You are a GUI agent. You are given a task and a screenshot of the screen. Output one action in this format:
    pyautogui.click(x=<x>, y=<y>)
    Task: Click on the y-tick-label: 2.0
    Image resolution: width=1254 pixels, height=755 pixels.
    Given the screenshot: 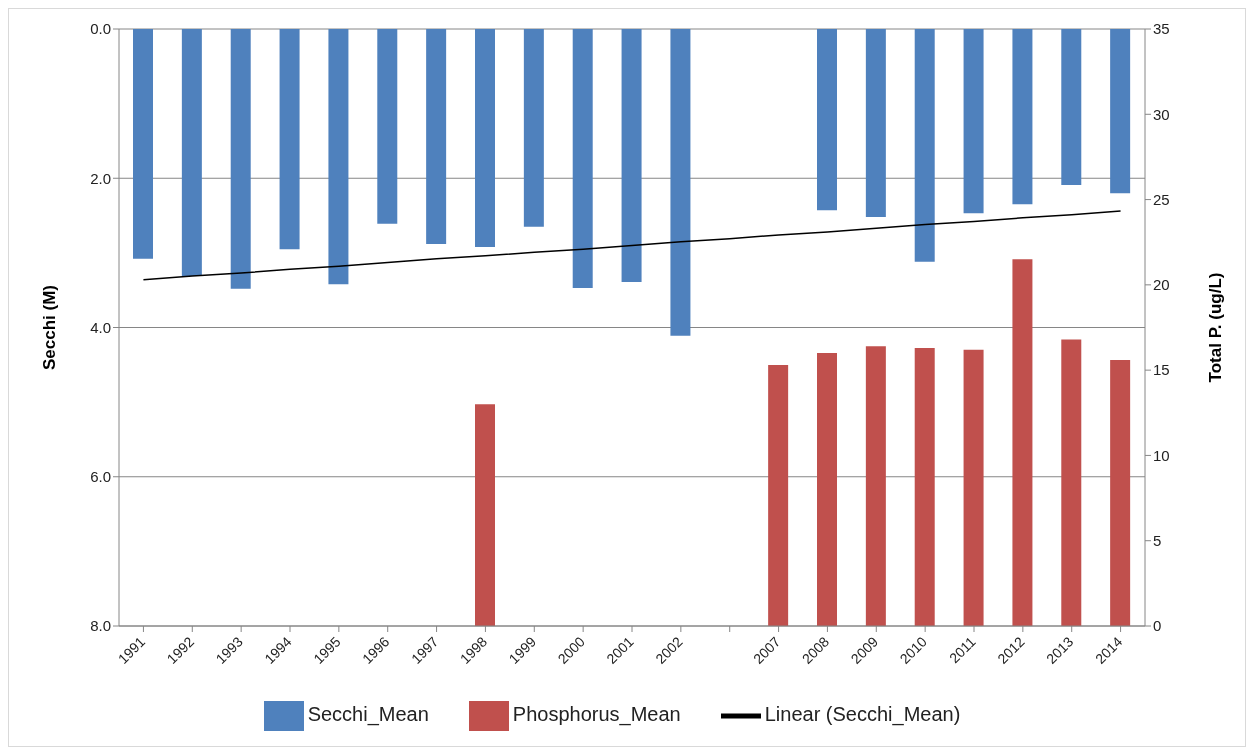 What is the action you would take?
    pyautogui.click(x=100, y=178)
    